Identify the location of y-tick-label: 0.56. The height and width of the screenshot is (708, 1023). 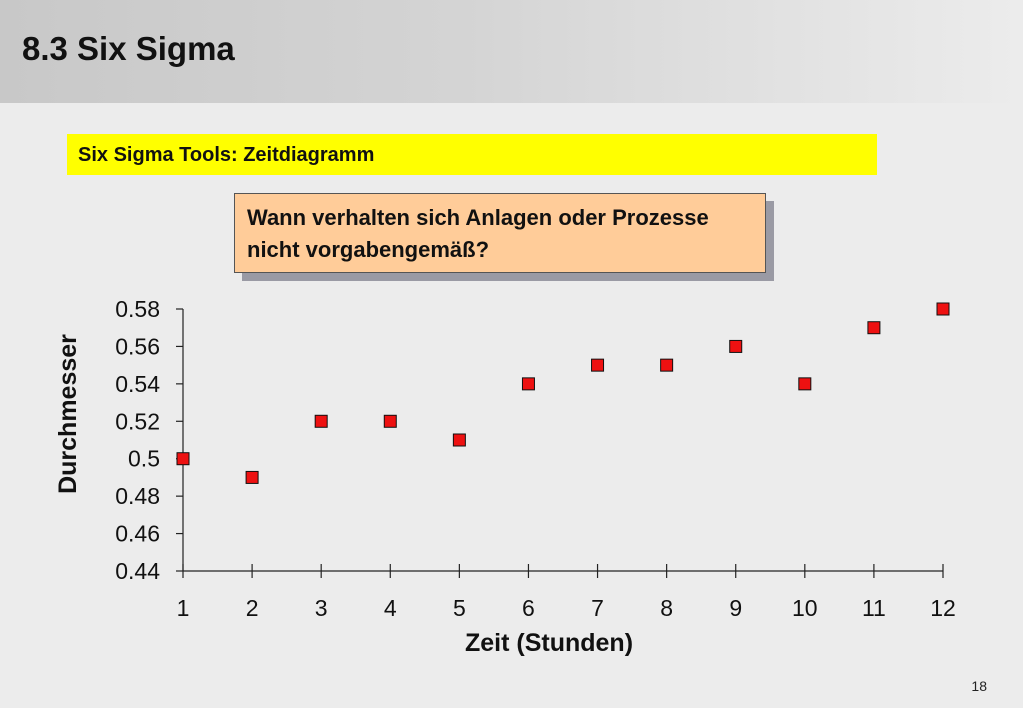
(137, 346).